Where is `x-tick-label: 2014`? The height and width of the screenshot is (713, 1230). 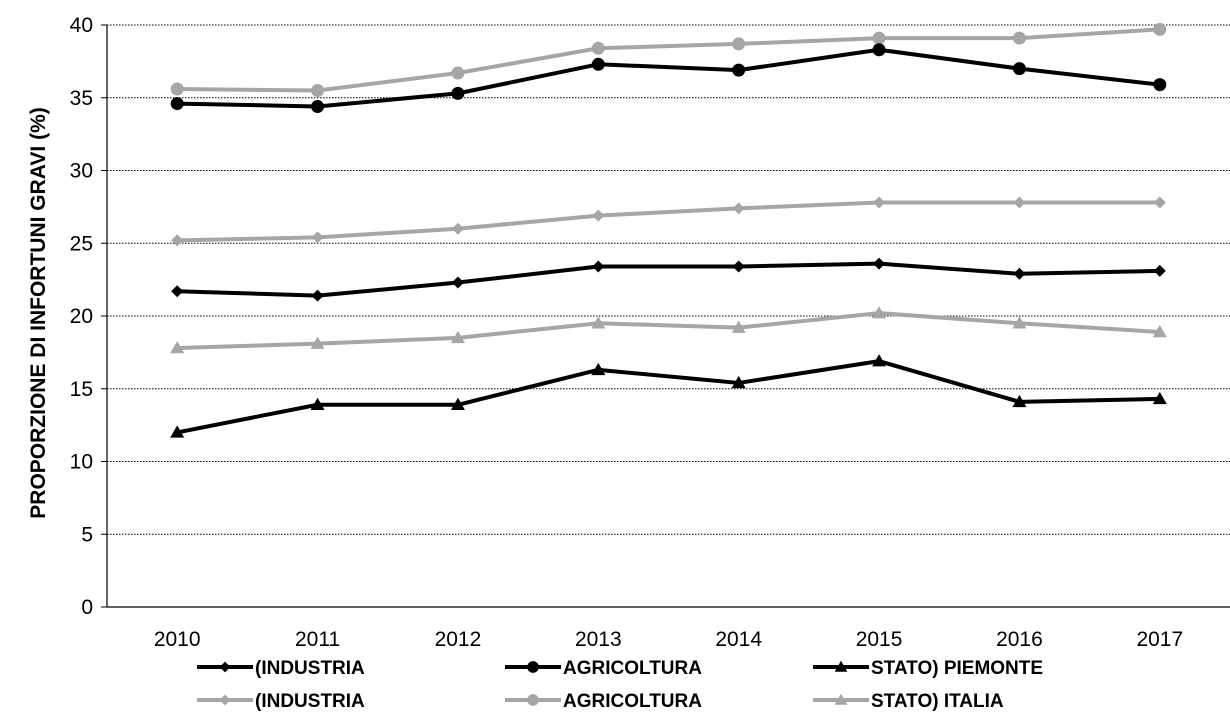 x-tick-label: 2014 is located at coordinates (738, 639).